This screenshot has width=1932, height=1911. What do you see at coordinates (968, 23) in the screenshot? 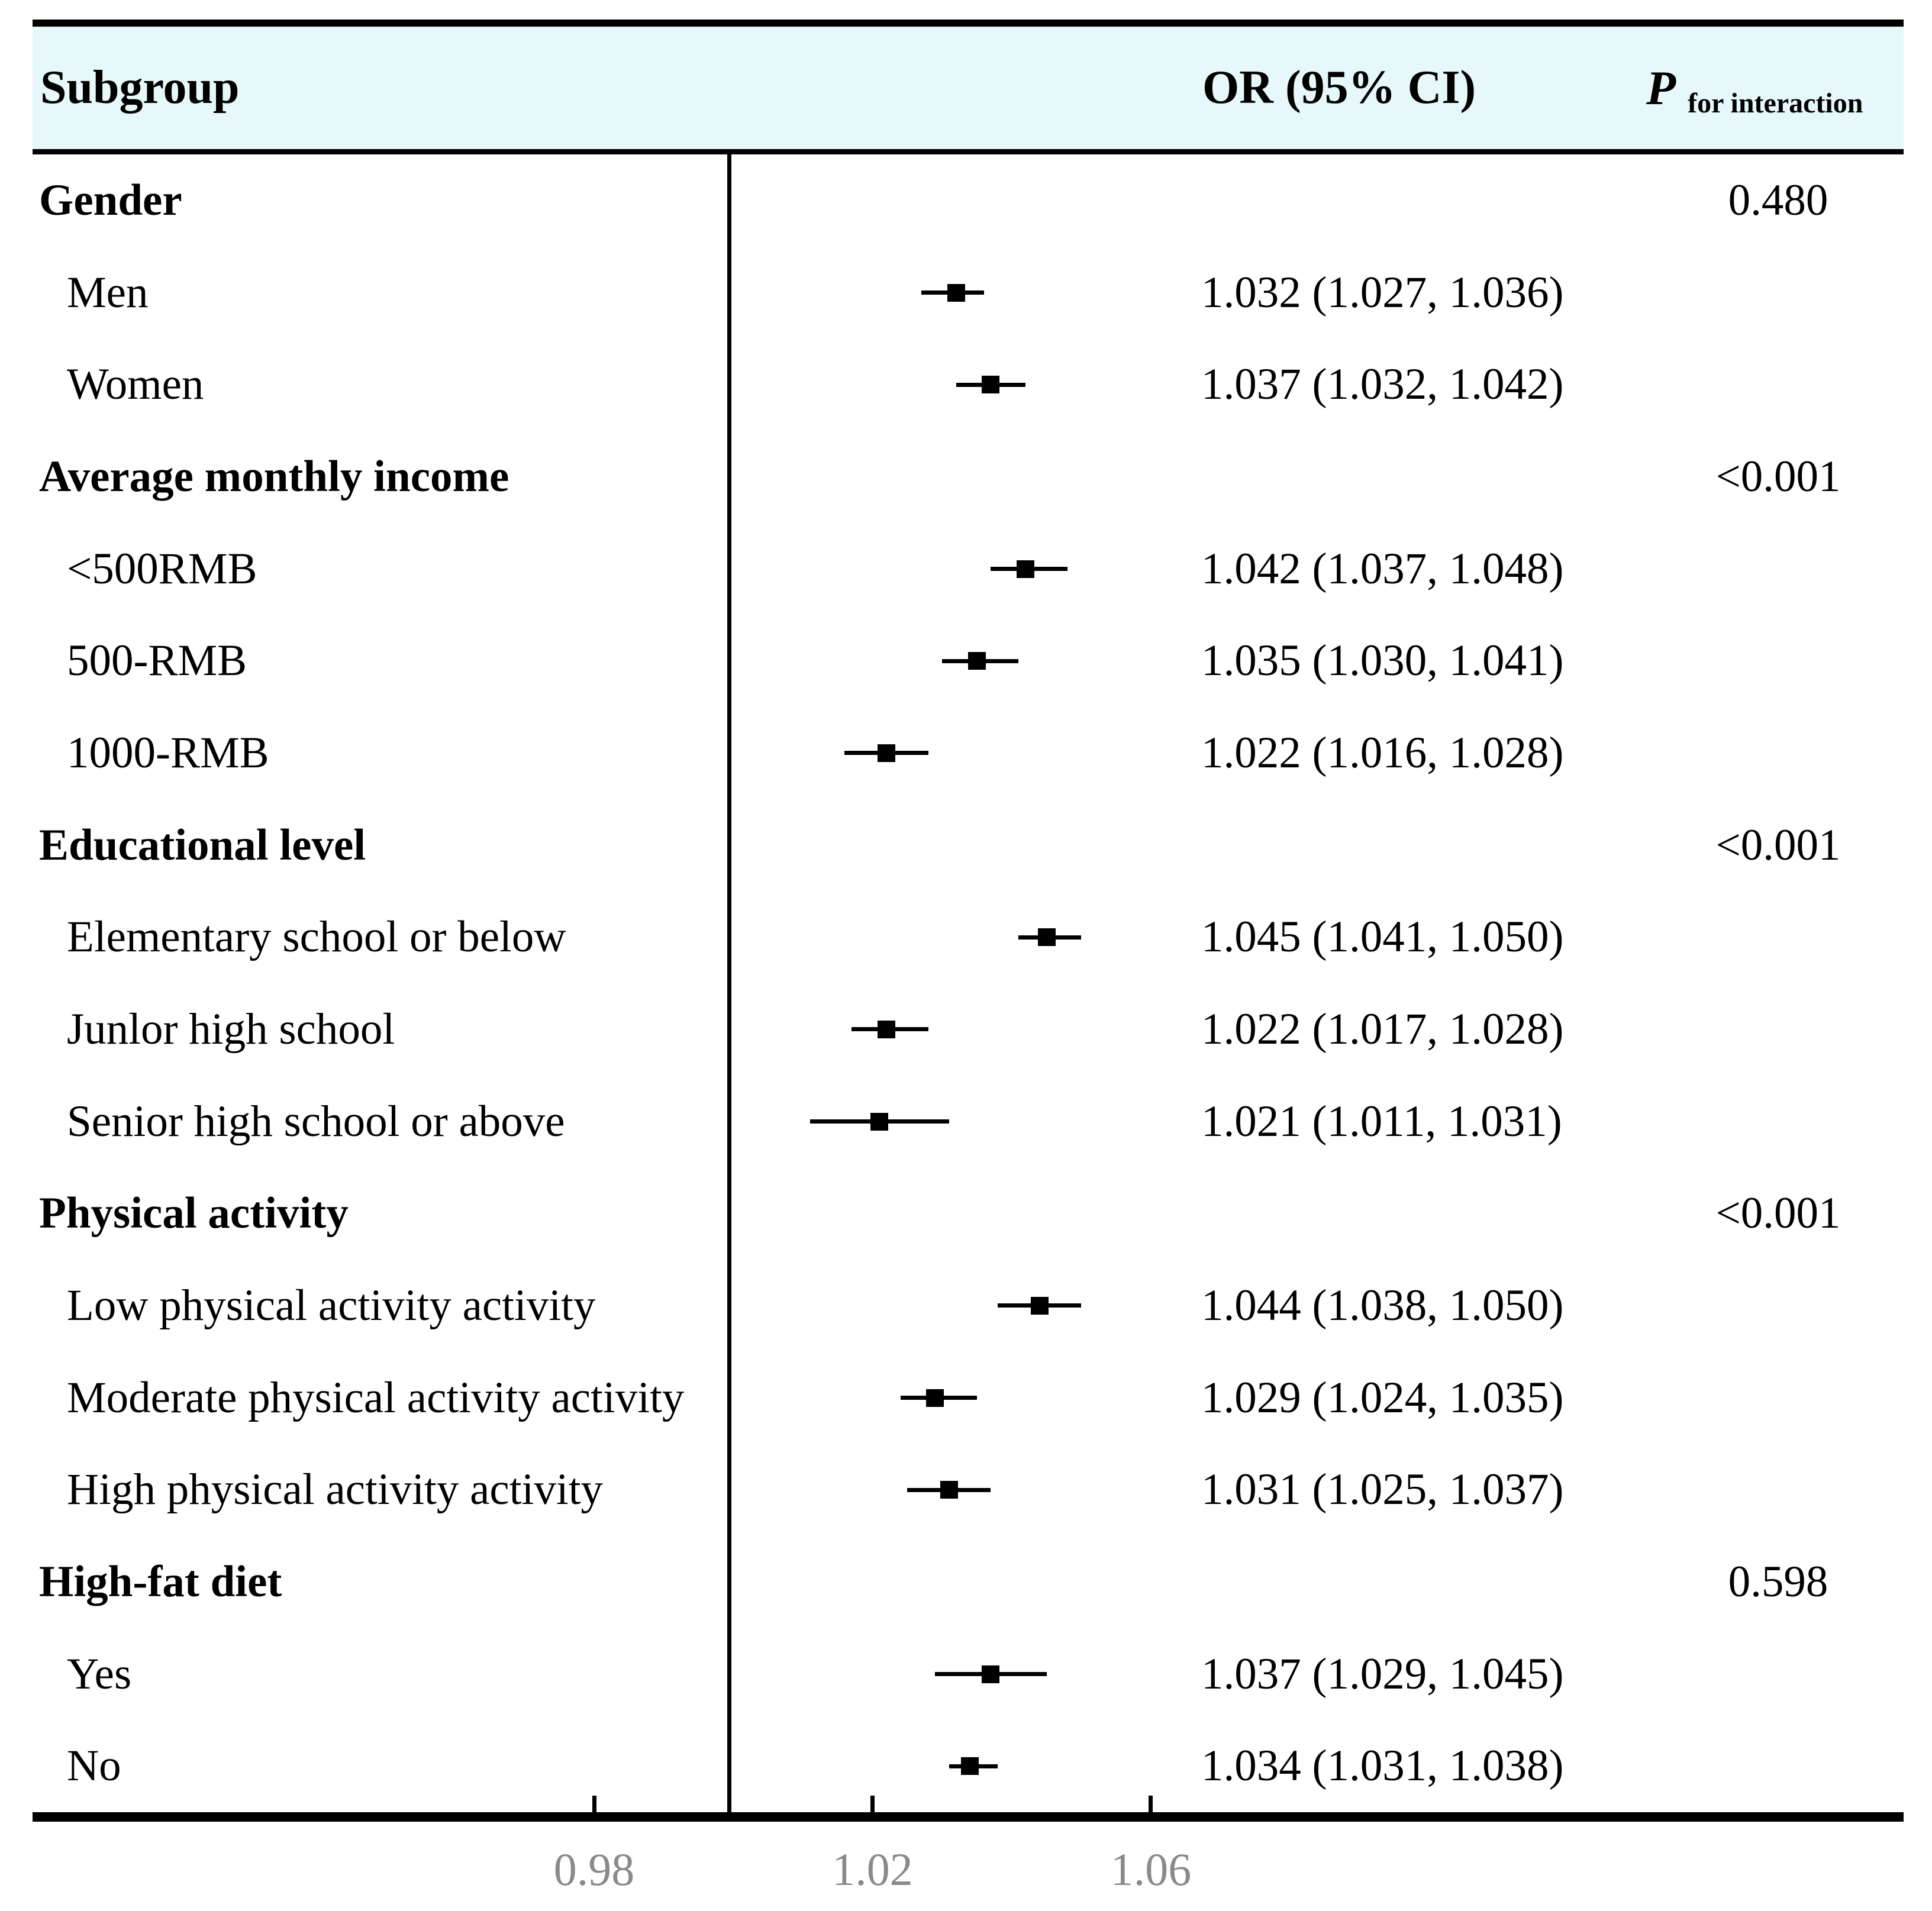
I see `top-rule` at bounding box center [968, 23].